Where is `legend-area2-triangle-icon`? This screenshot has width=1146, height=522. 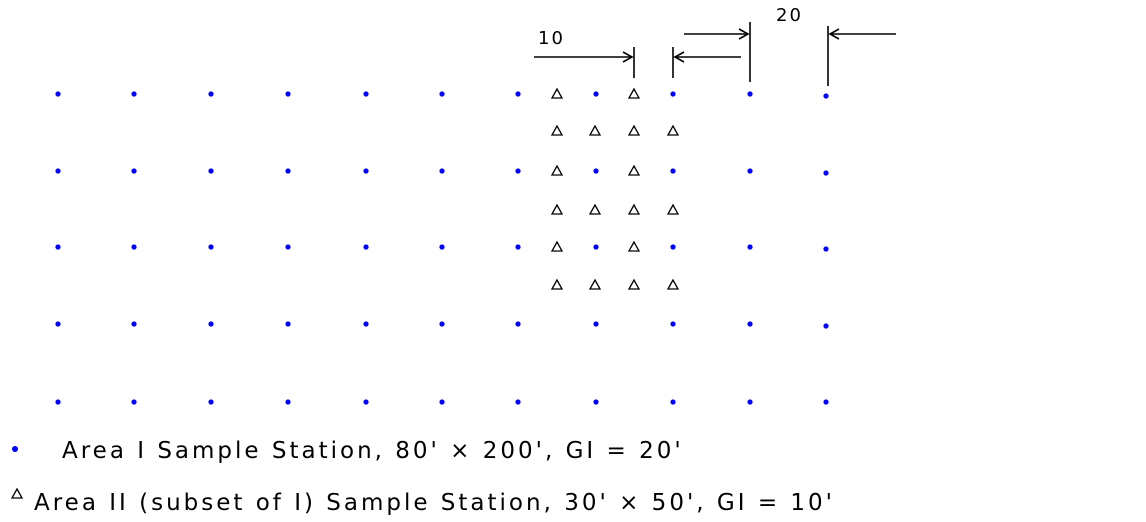 legend-area2-triangle-icon is located at coordinates (17, 493).